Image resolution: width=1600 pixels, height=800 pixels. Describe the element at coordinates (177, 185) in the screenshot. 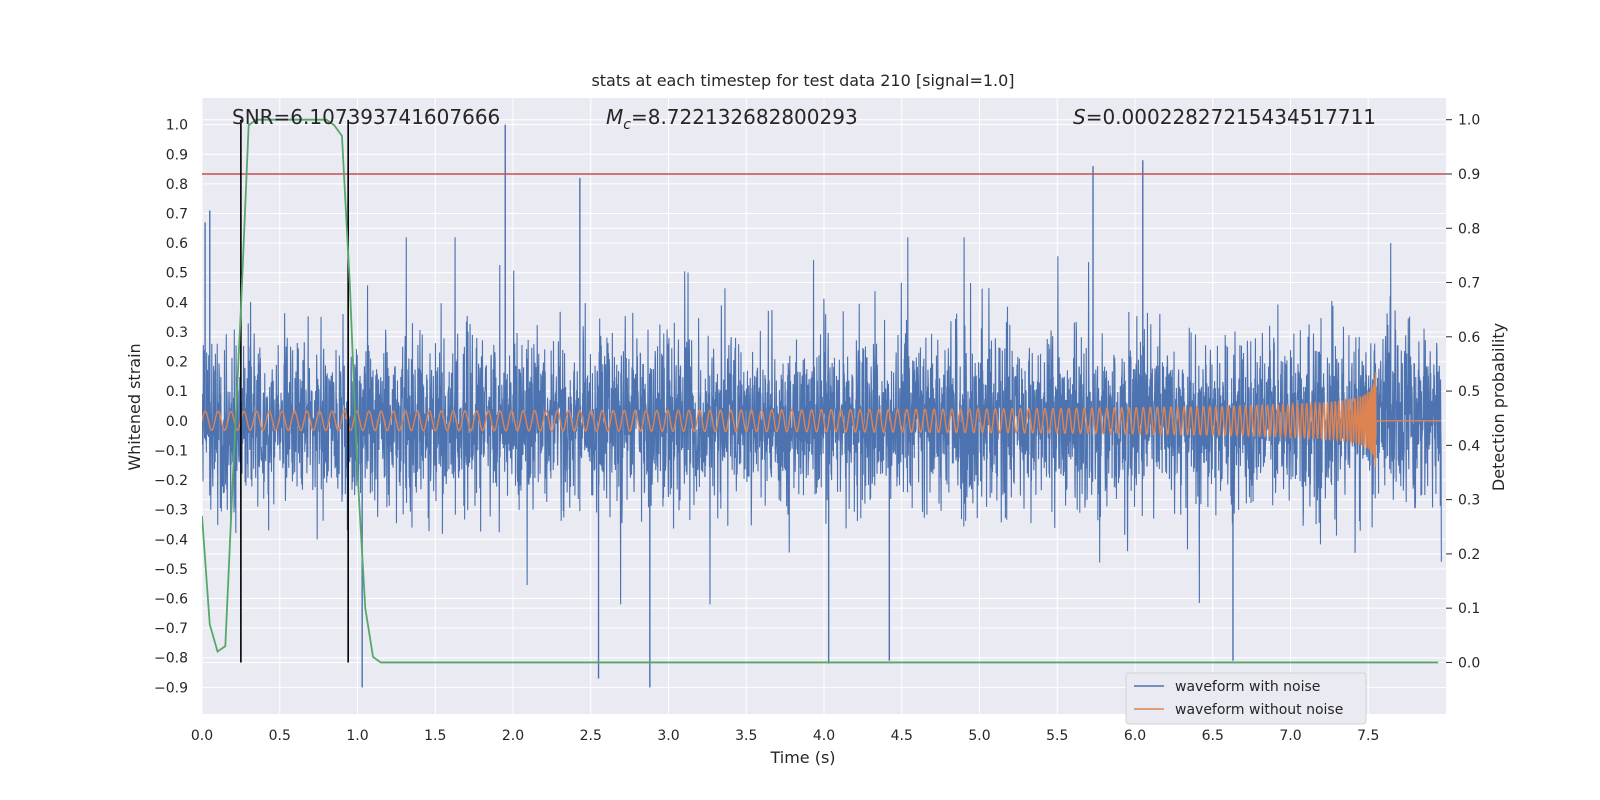

I see `left-y-tick-label: 0.8` at that location.